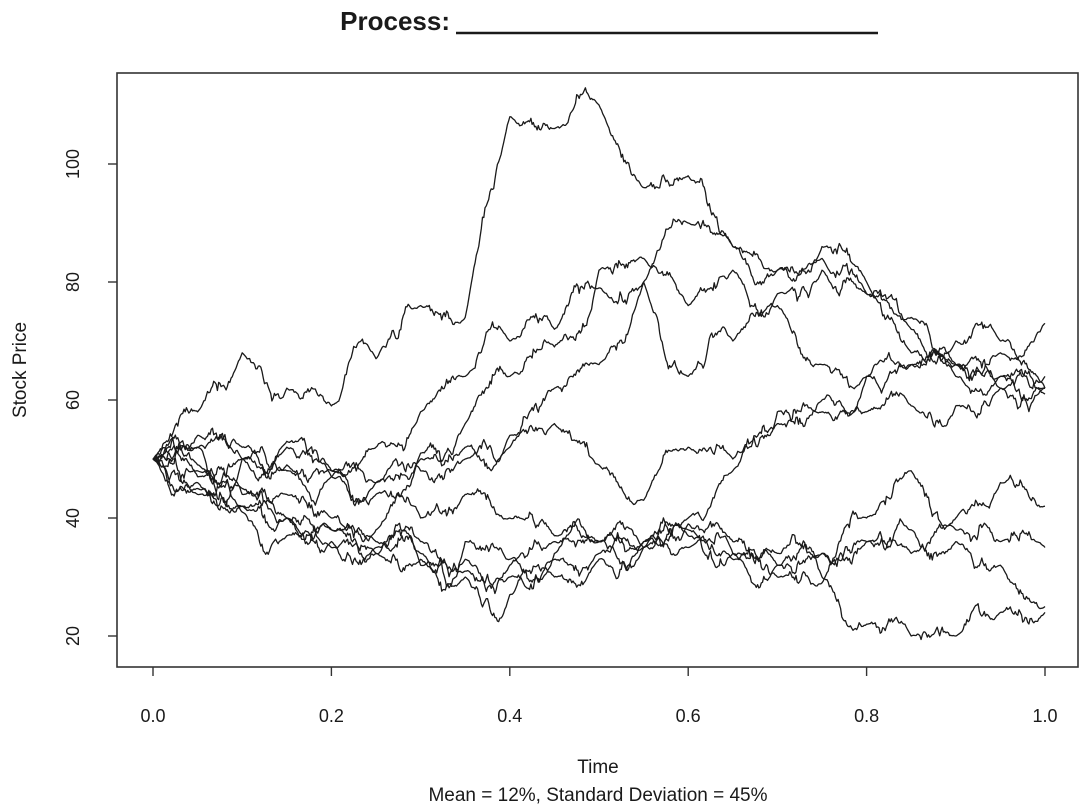  I want to click on y-axis: 20 40 60 80 100, so click(90, 397).